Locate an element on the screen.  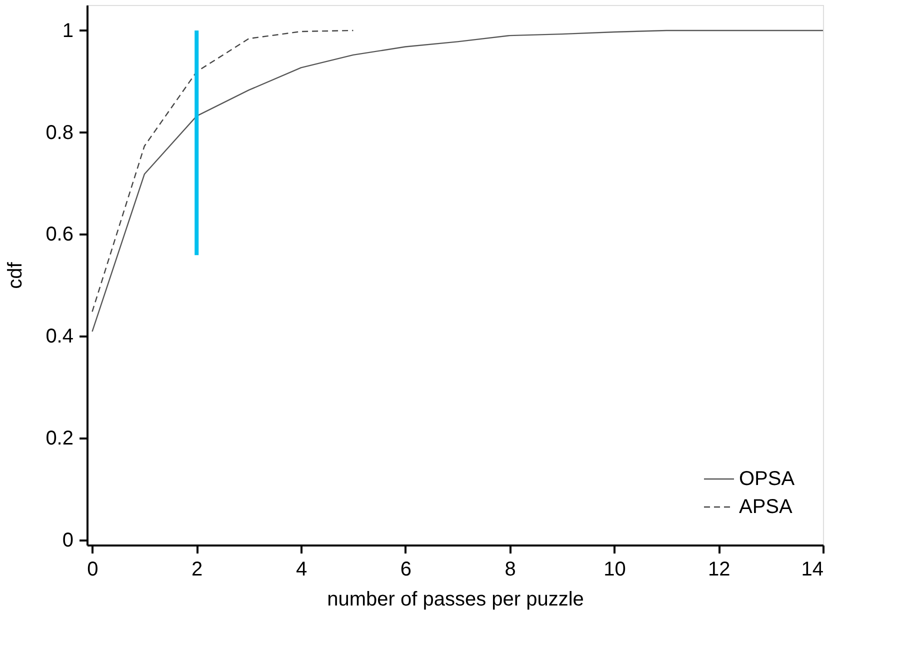
x-axis-title: number of passes per puzzle is located at coordinates (455, 599).